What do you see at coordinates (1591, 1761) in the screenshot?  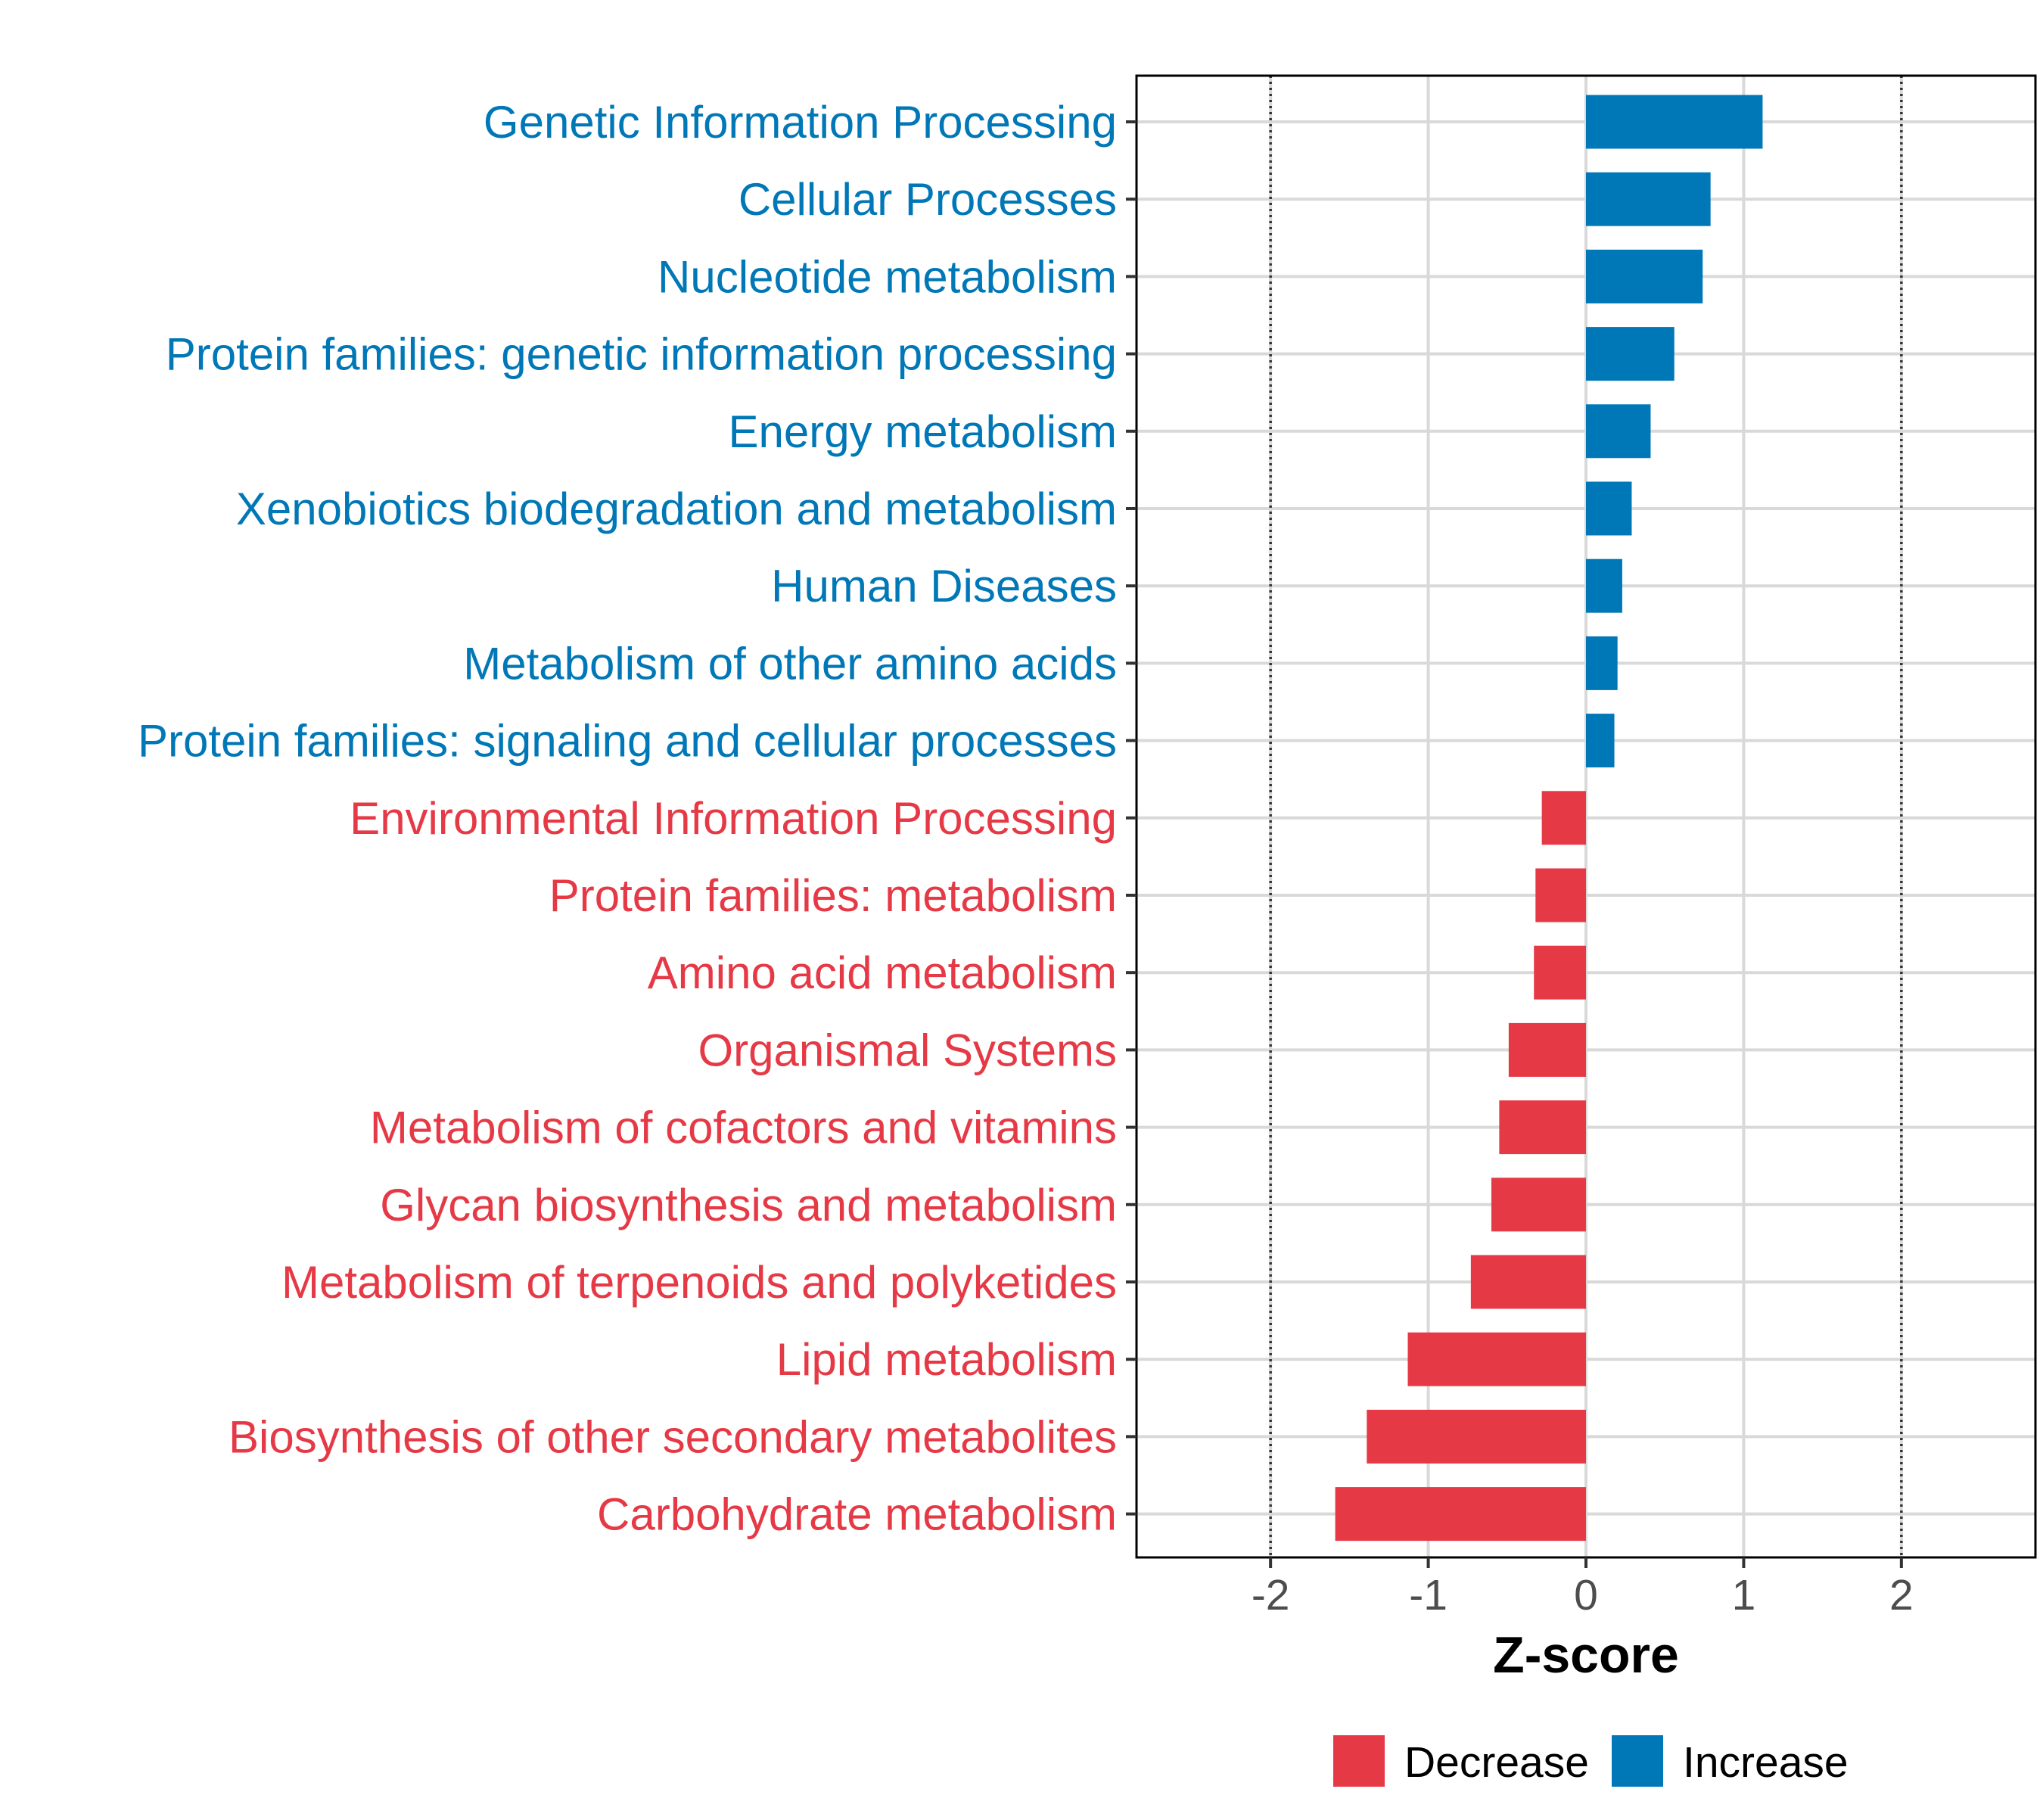 I see `legend: Decrease Increase` at bounding box center [1591, 1761].